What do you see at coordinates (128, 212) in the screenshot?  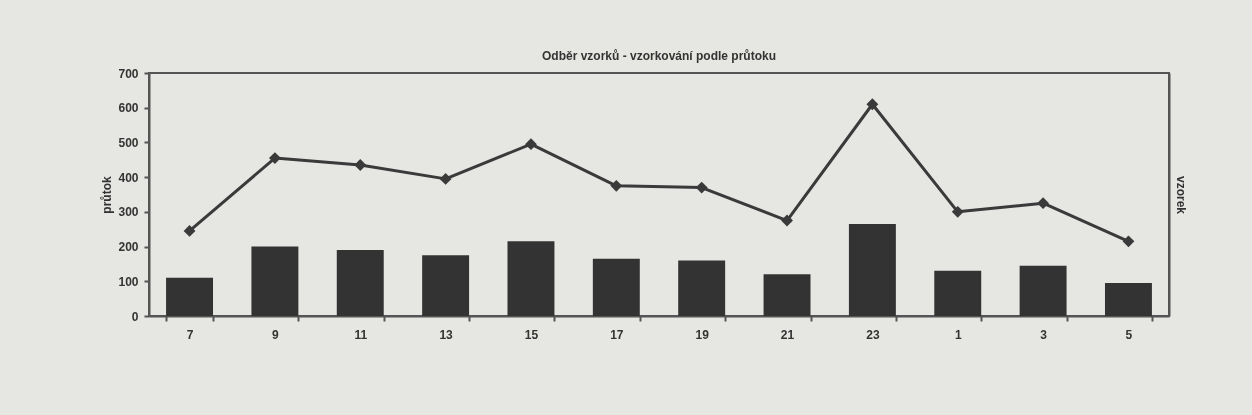 I see `y-tick-label: 300` at bounding box center [128, 212].